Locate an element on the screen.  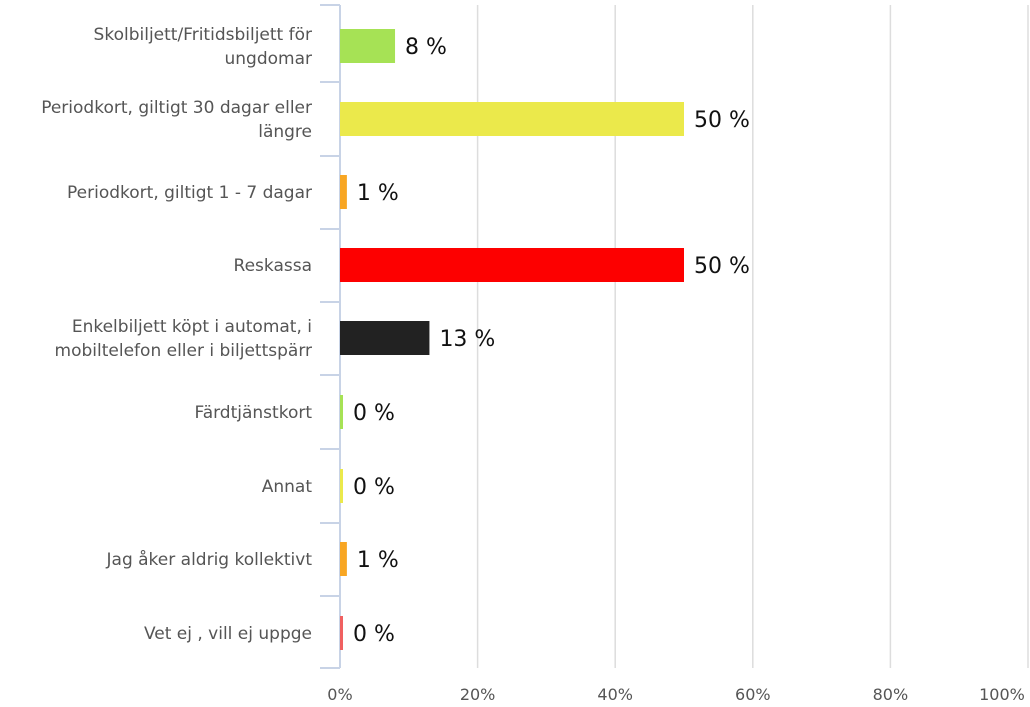
category-label: Skolbiljett/Fritidsbiljett för ungdomar is located at coordinates (203, 47).